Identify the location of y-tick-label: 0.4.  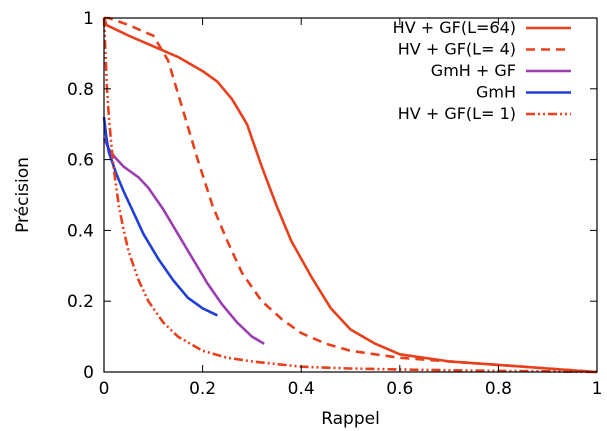
(80, 231).